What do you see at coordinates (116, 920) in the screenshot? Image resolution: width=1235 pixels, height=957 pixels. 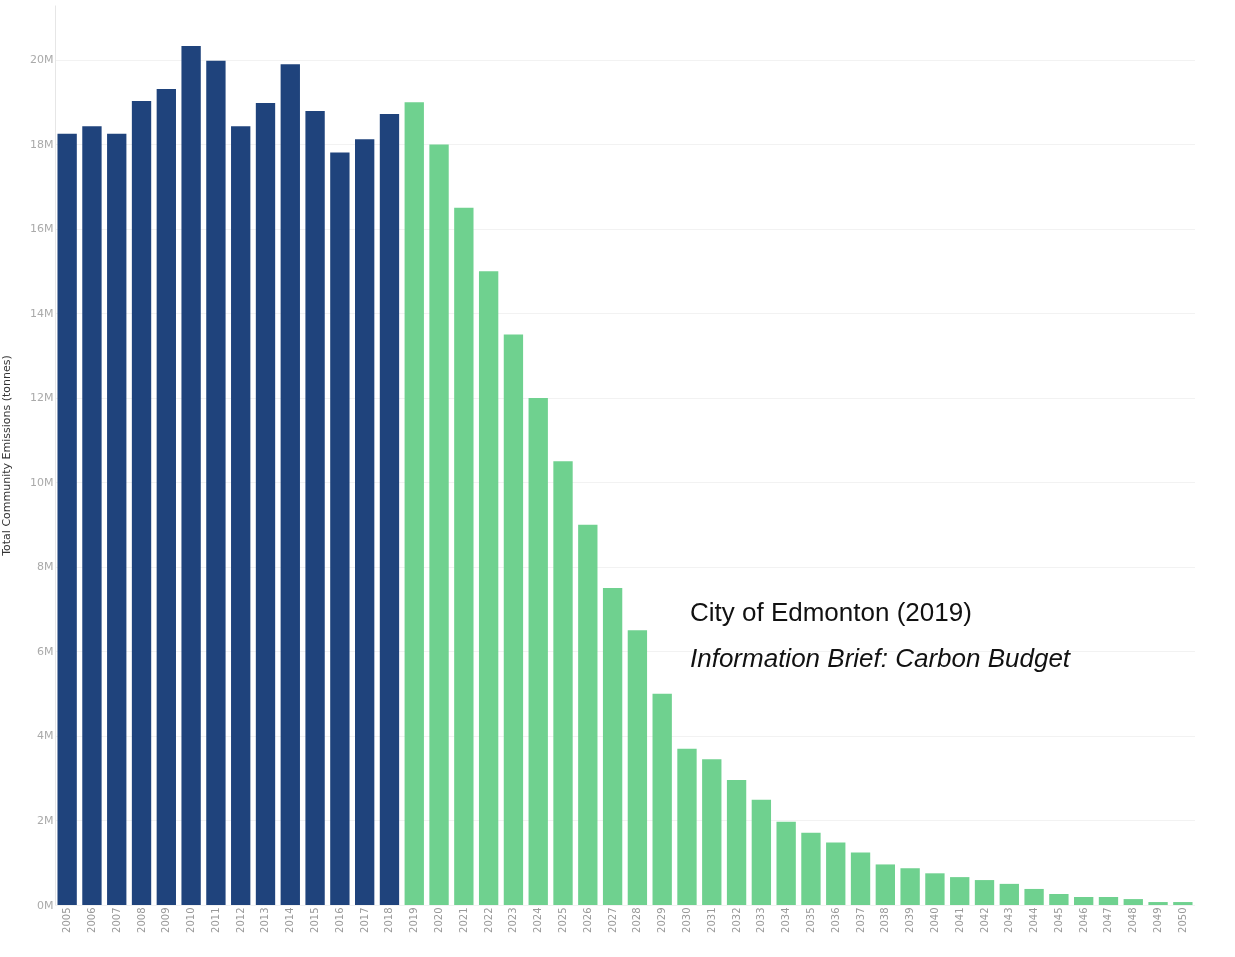 I see `x-tick-label: 2007` at bounding box center [116, 920].